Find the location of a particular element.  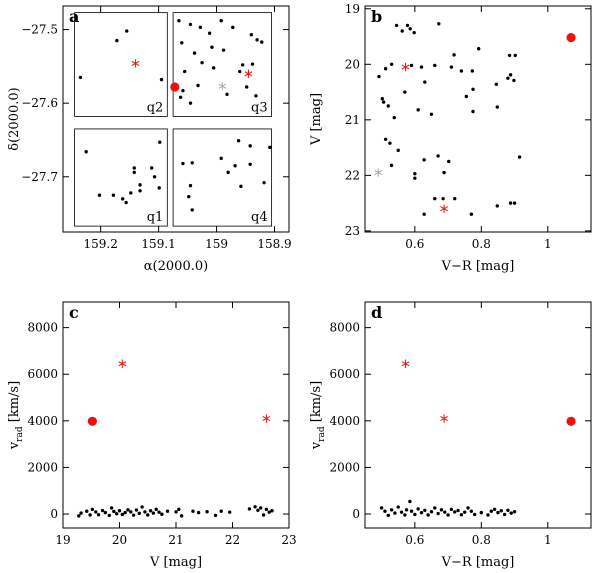

x-axis-label: α(2000.0) is located at coordinates (176, 266).